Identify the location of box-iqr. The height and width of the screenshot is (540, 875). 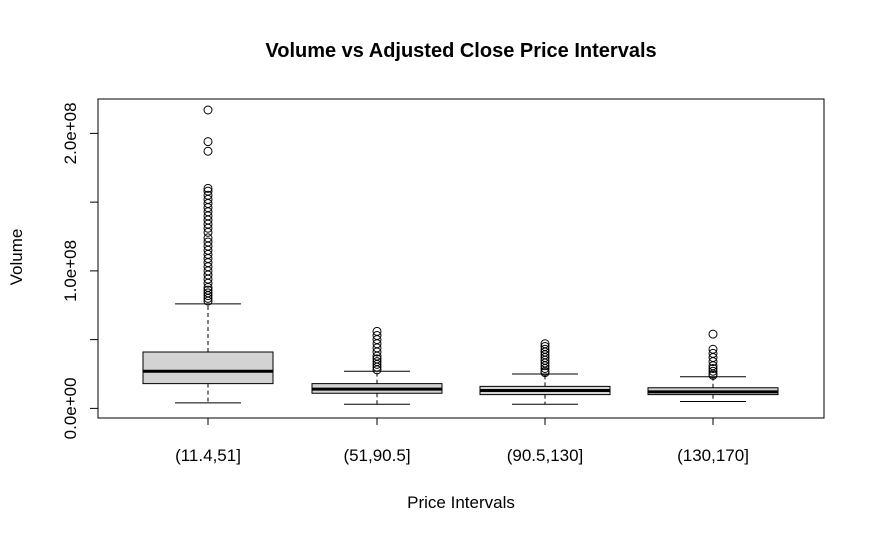
(208, 368).